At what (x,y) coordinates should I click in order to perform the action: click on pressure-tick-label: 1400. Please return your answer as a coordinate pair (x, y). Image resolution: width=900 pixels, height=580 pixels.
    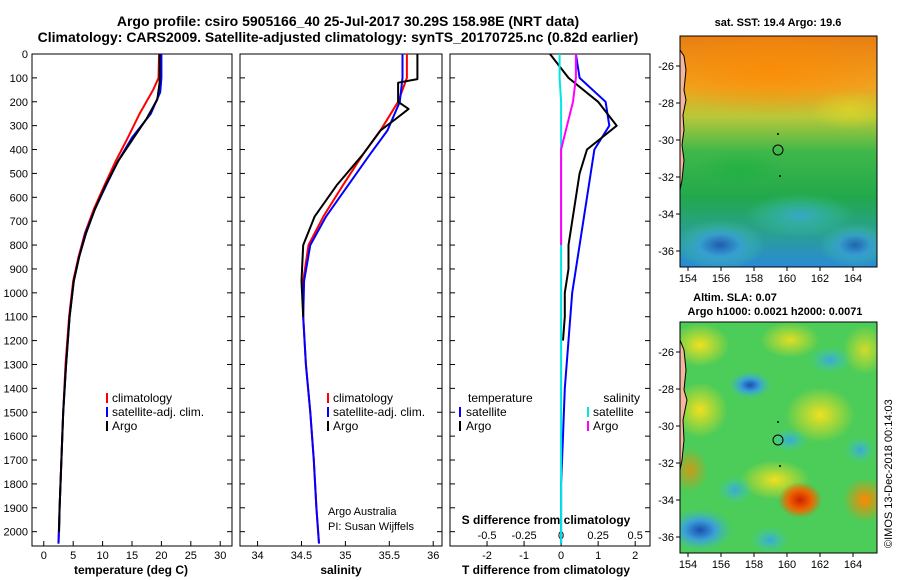
    Looking at the image, I should click on (16, 389).